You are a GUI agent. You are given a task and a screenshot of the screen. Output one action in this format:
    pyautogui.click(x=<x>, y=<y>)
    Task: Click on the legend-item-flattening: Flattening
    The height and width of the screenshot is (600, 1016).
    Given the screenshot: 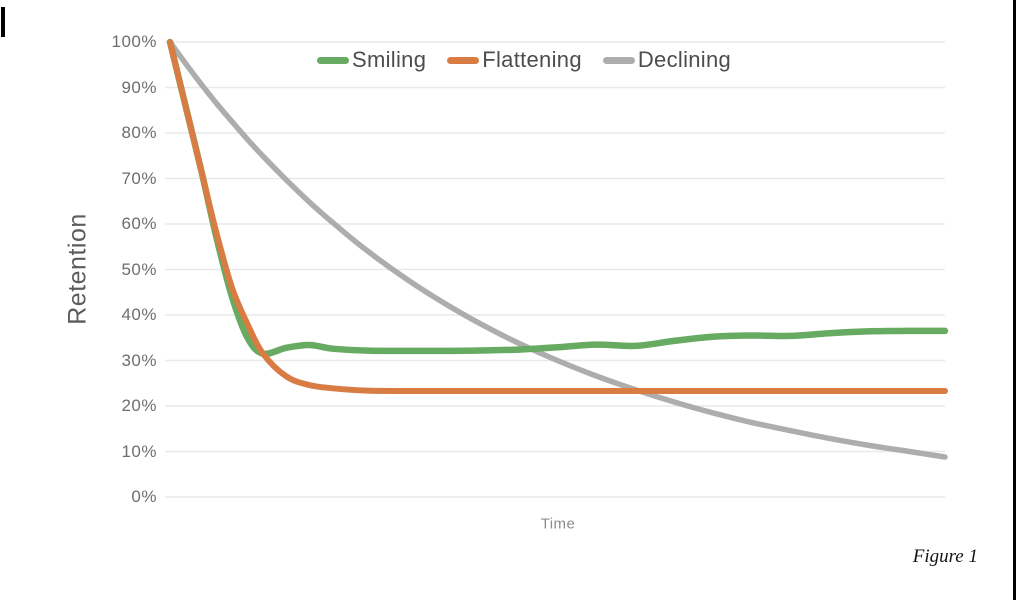 What is the action you would take?
    pyautogui.click(x=514, y=60)
    